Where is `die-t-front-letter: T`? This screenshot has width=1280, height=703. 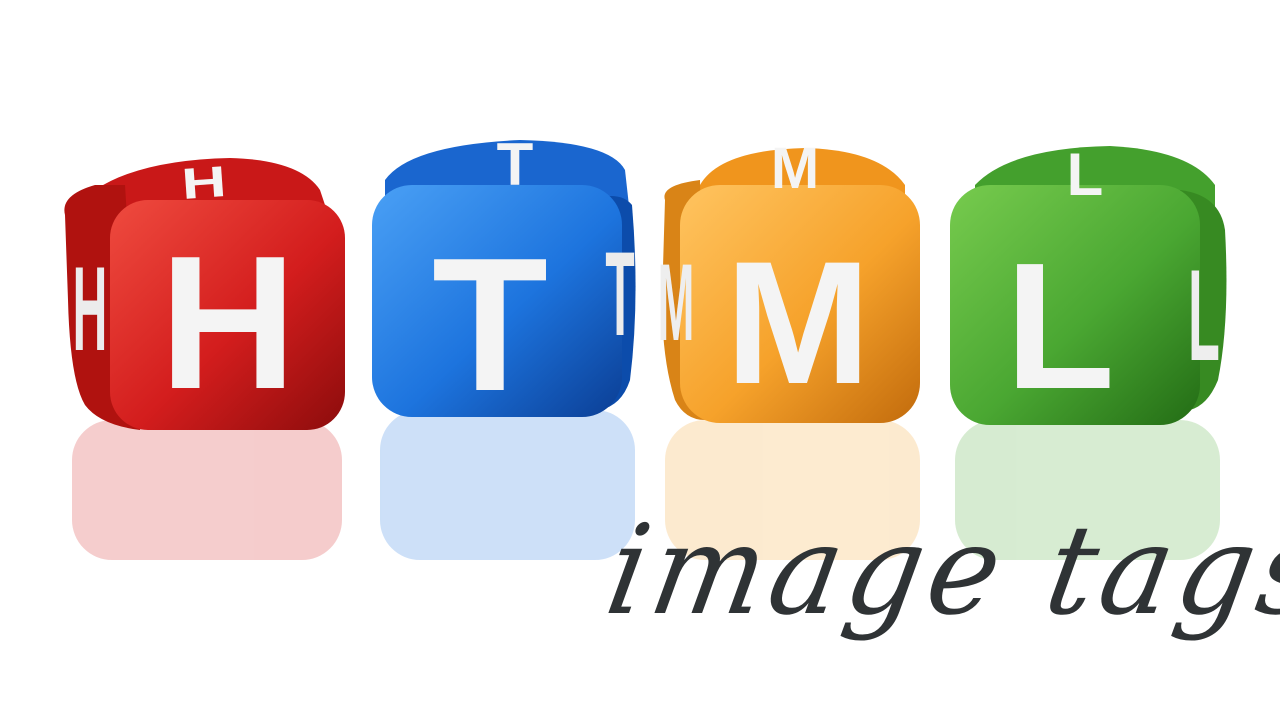 die-t-front-letter: T is located at coordinates (490, 325).